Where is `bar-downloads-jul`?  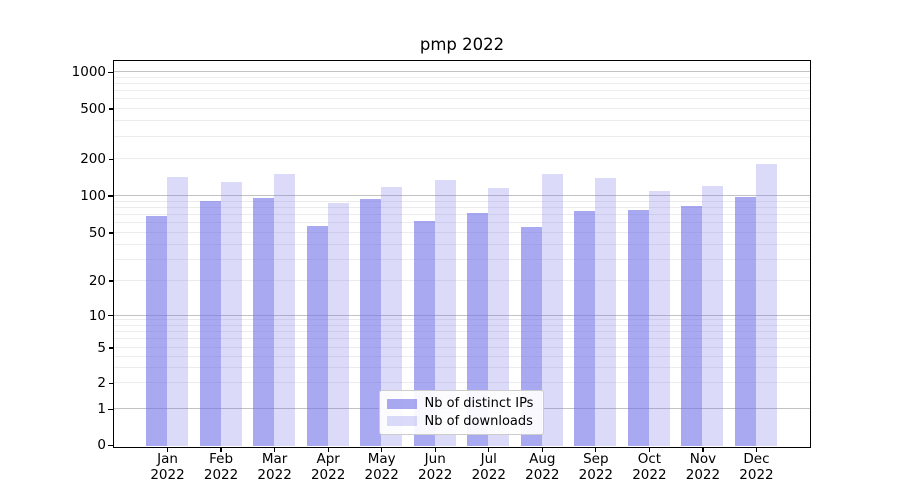 bar-downloads-jul is located at coordinates (499, 317).